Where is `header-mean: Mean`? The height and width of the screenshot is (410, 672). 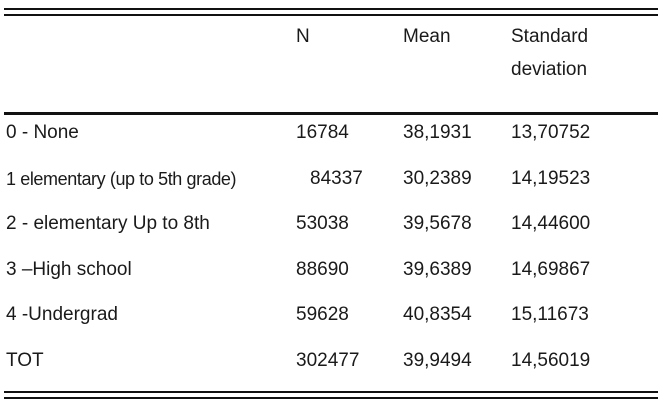
header-mean: Mean is located at coordinates (427, 36).